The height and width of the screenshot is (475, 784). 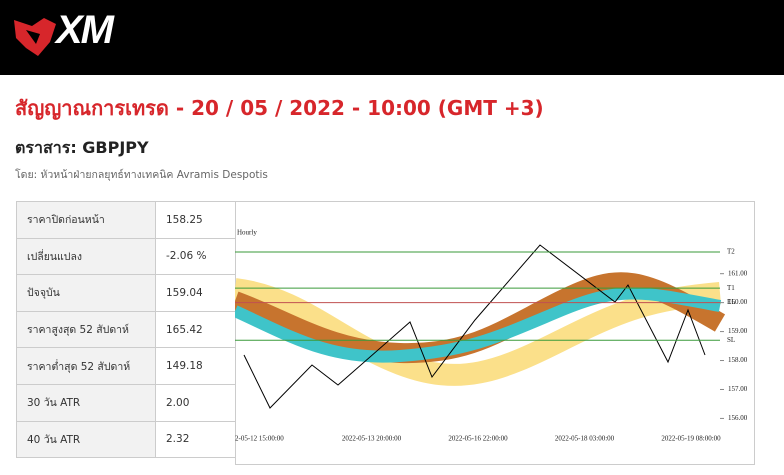 I want to click on logo-icon, so click(x=35, y=37).